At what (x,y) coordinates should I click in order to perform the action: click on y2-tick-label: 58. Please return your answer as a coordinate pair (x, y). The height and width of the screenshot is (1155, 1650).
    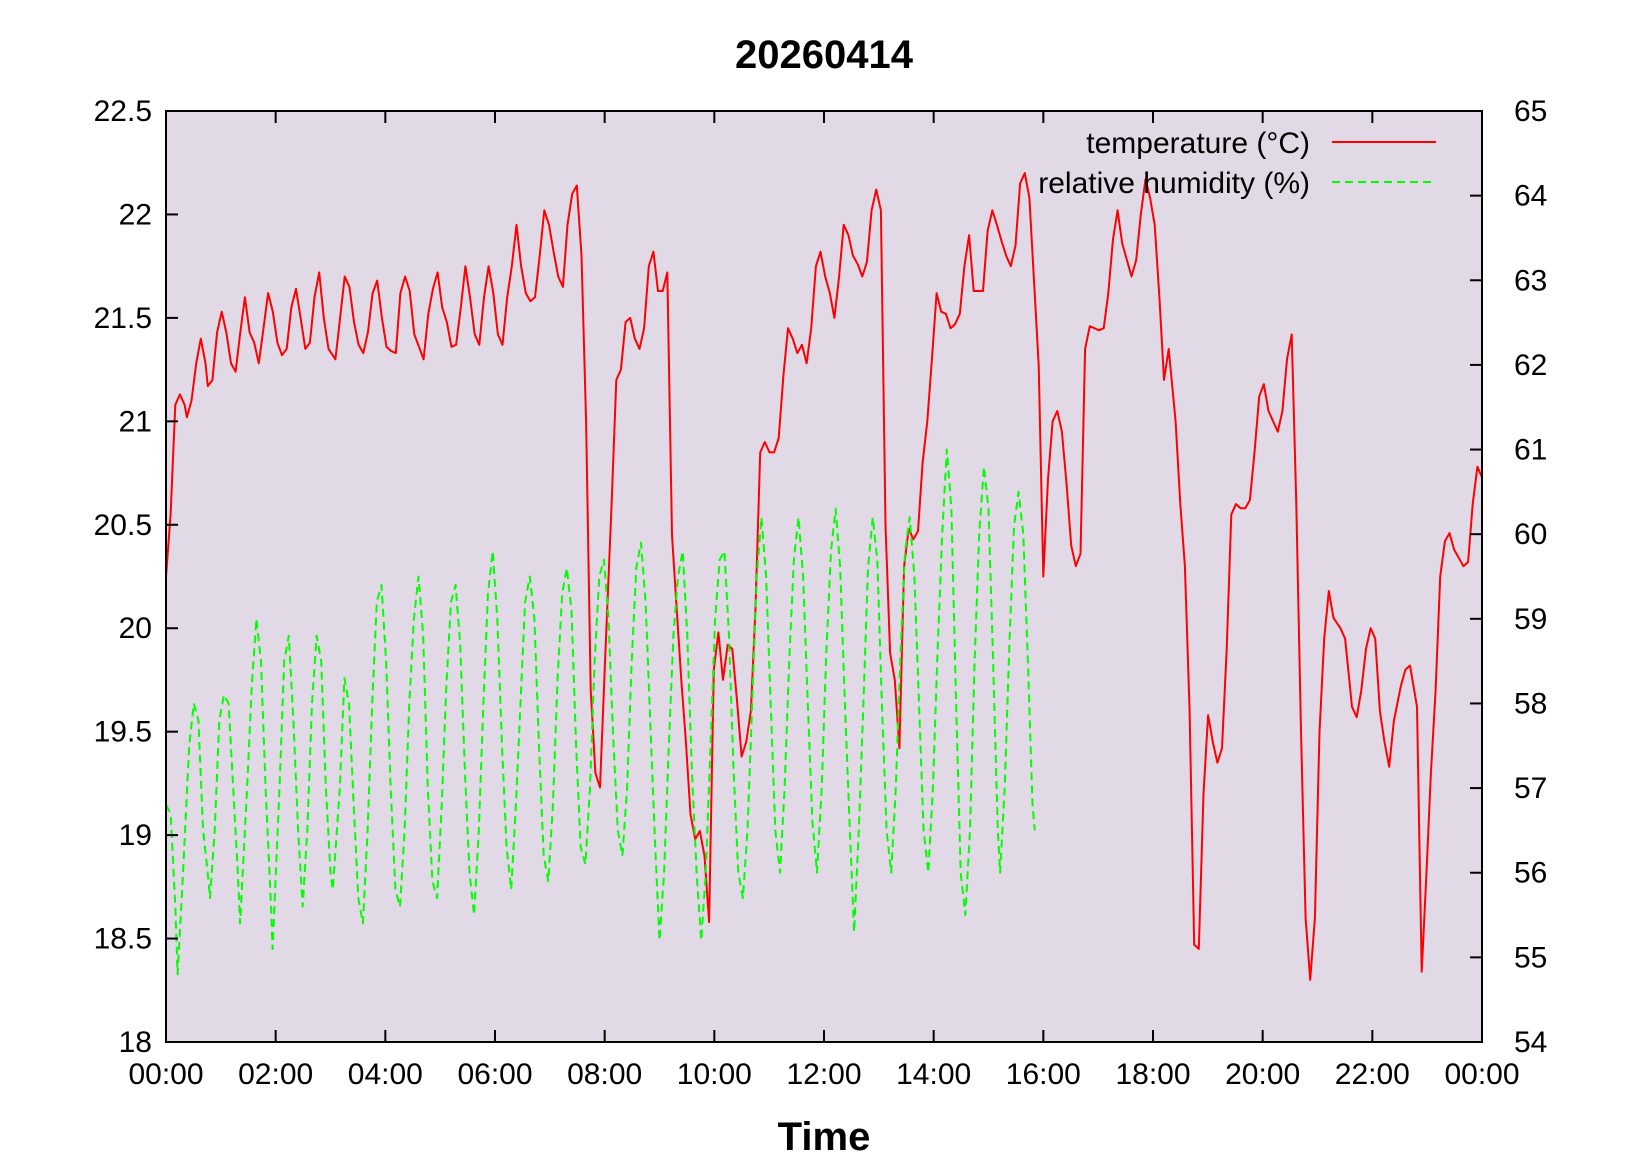
    Looking at the image, I should click on (1530, 703).